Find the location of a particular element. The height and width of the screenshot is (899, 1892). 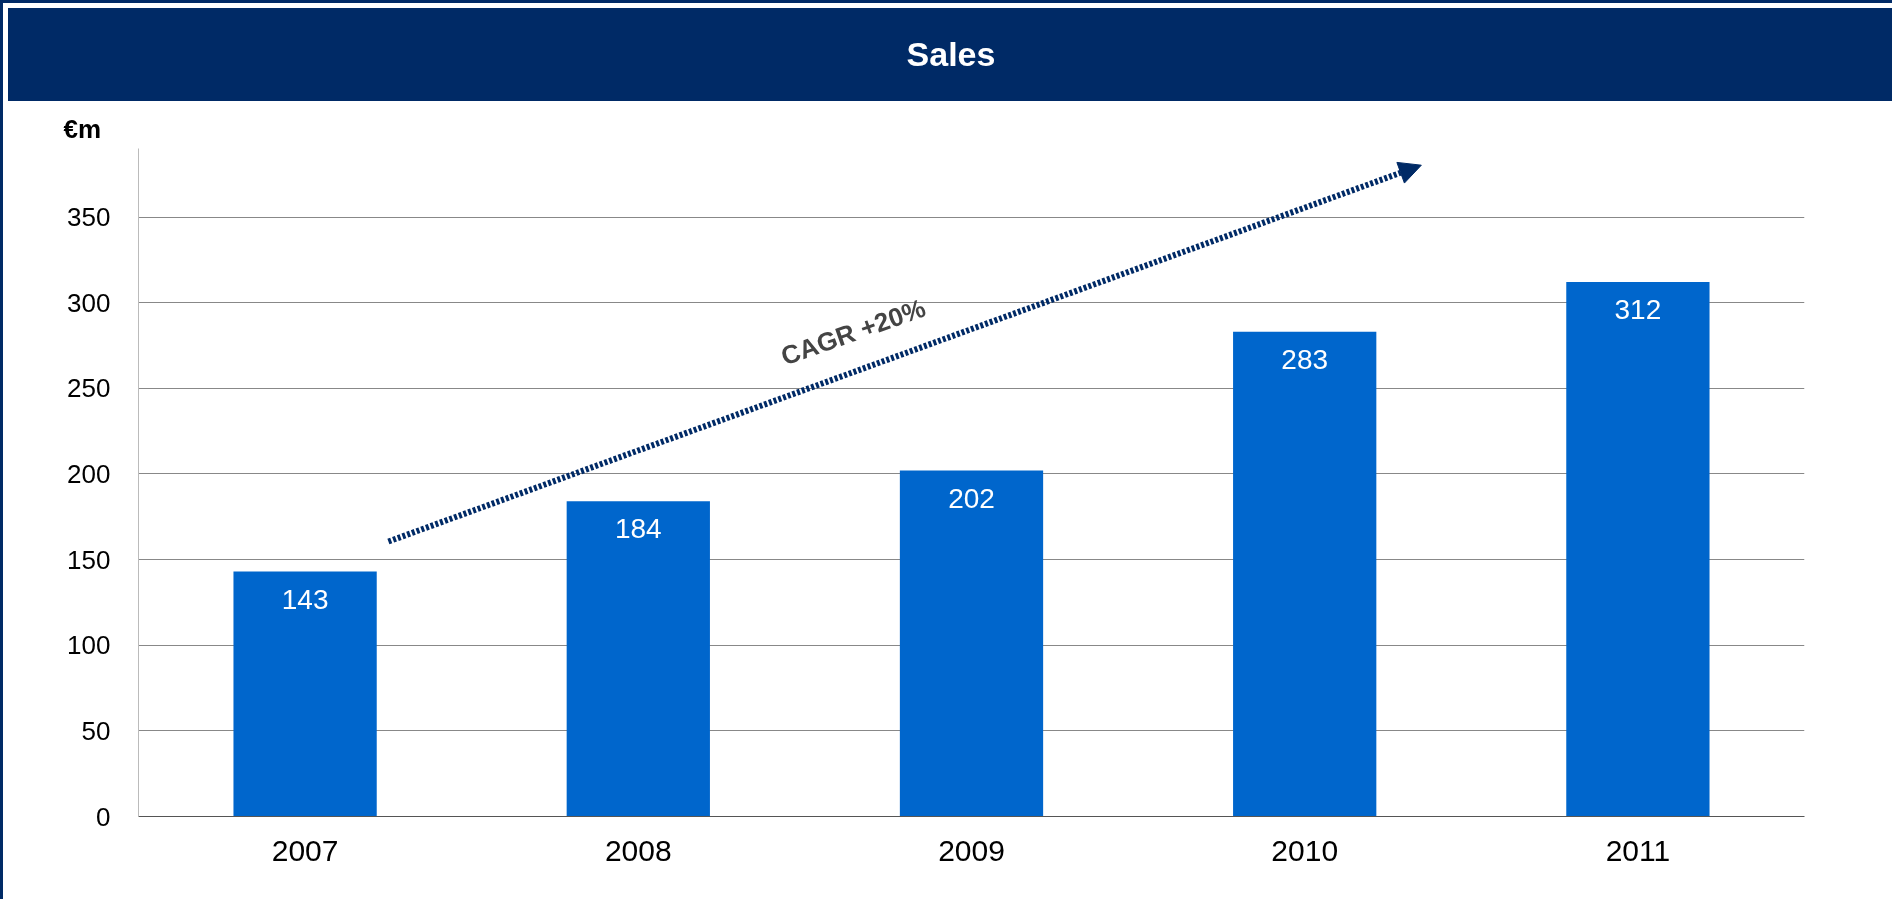

y-tick-label: 200 is located at coordinates (89, 473).